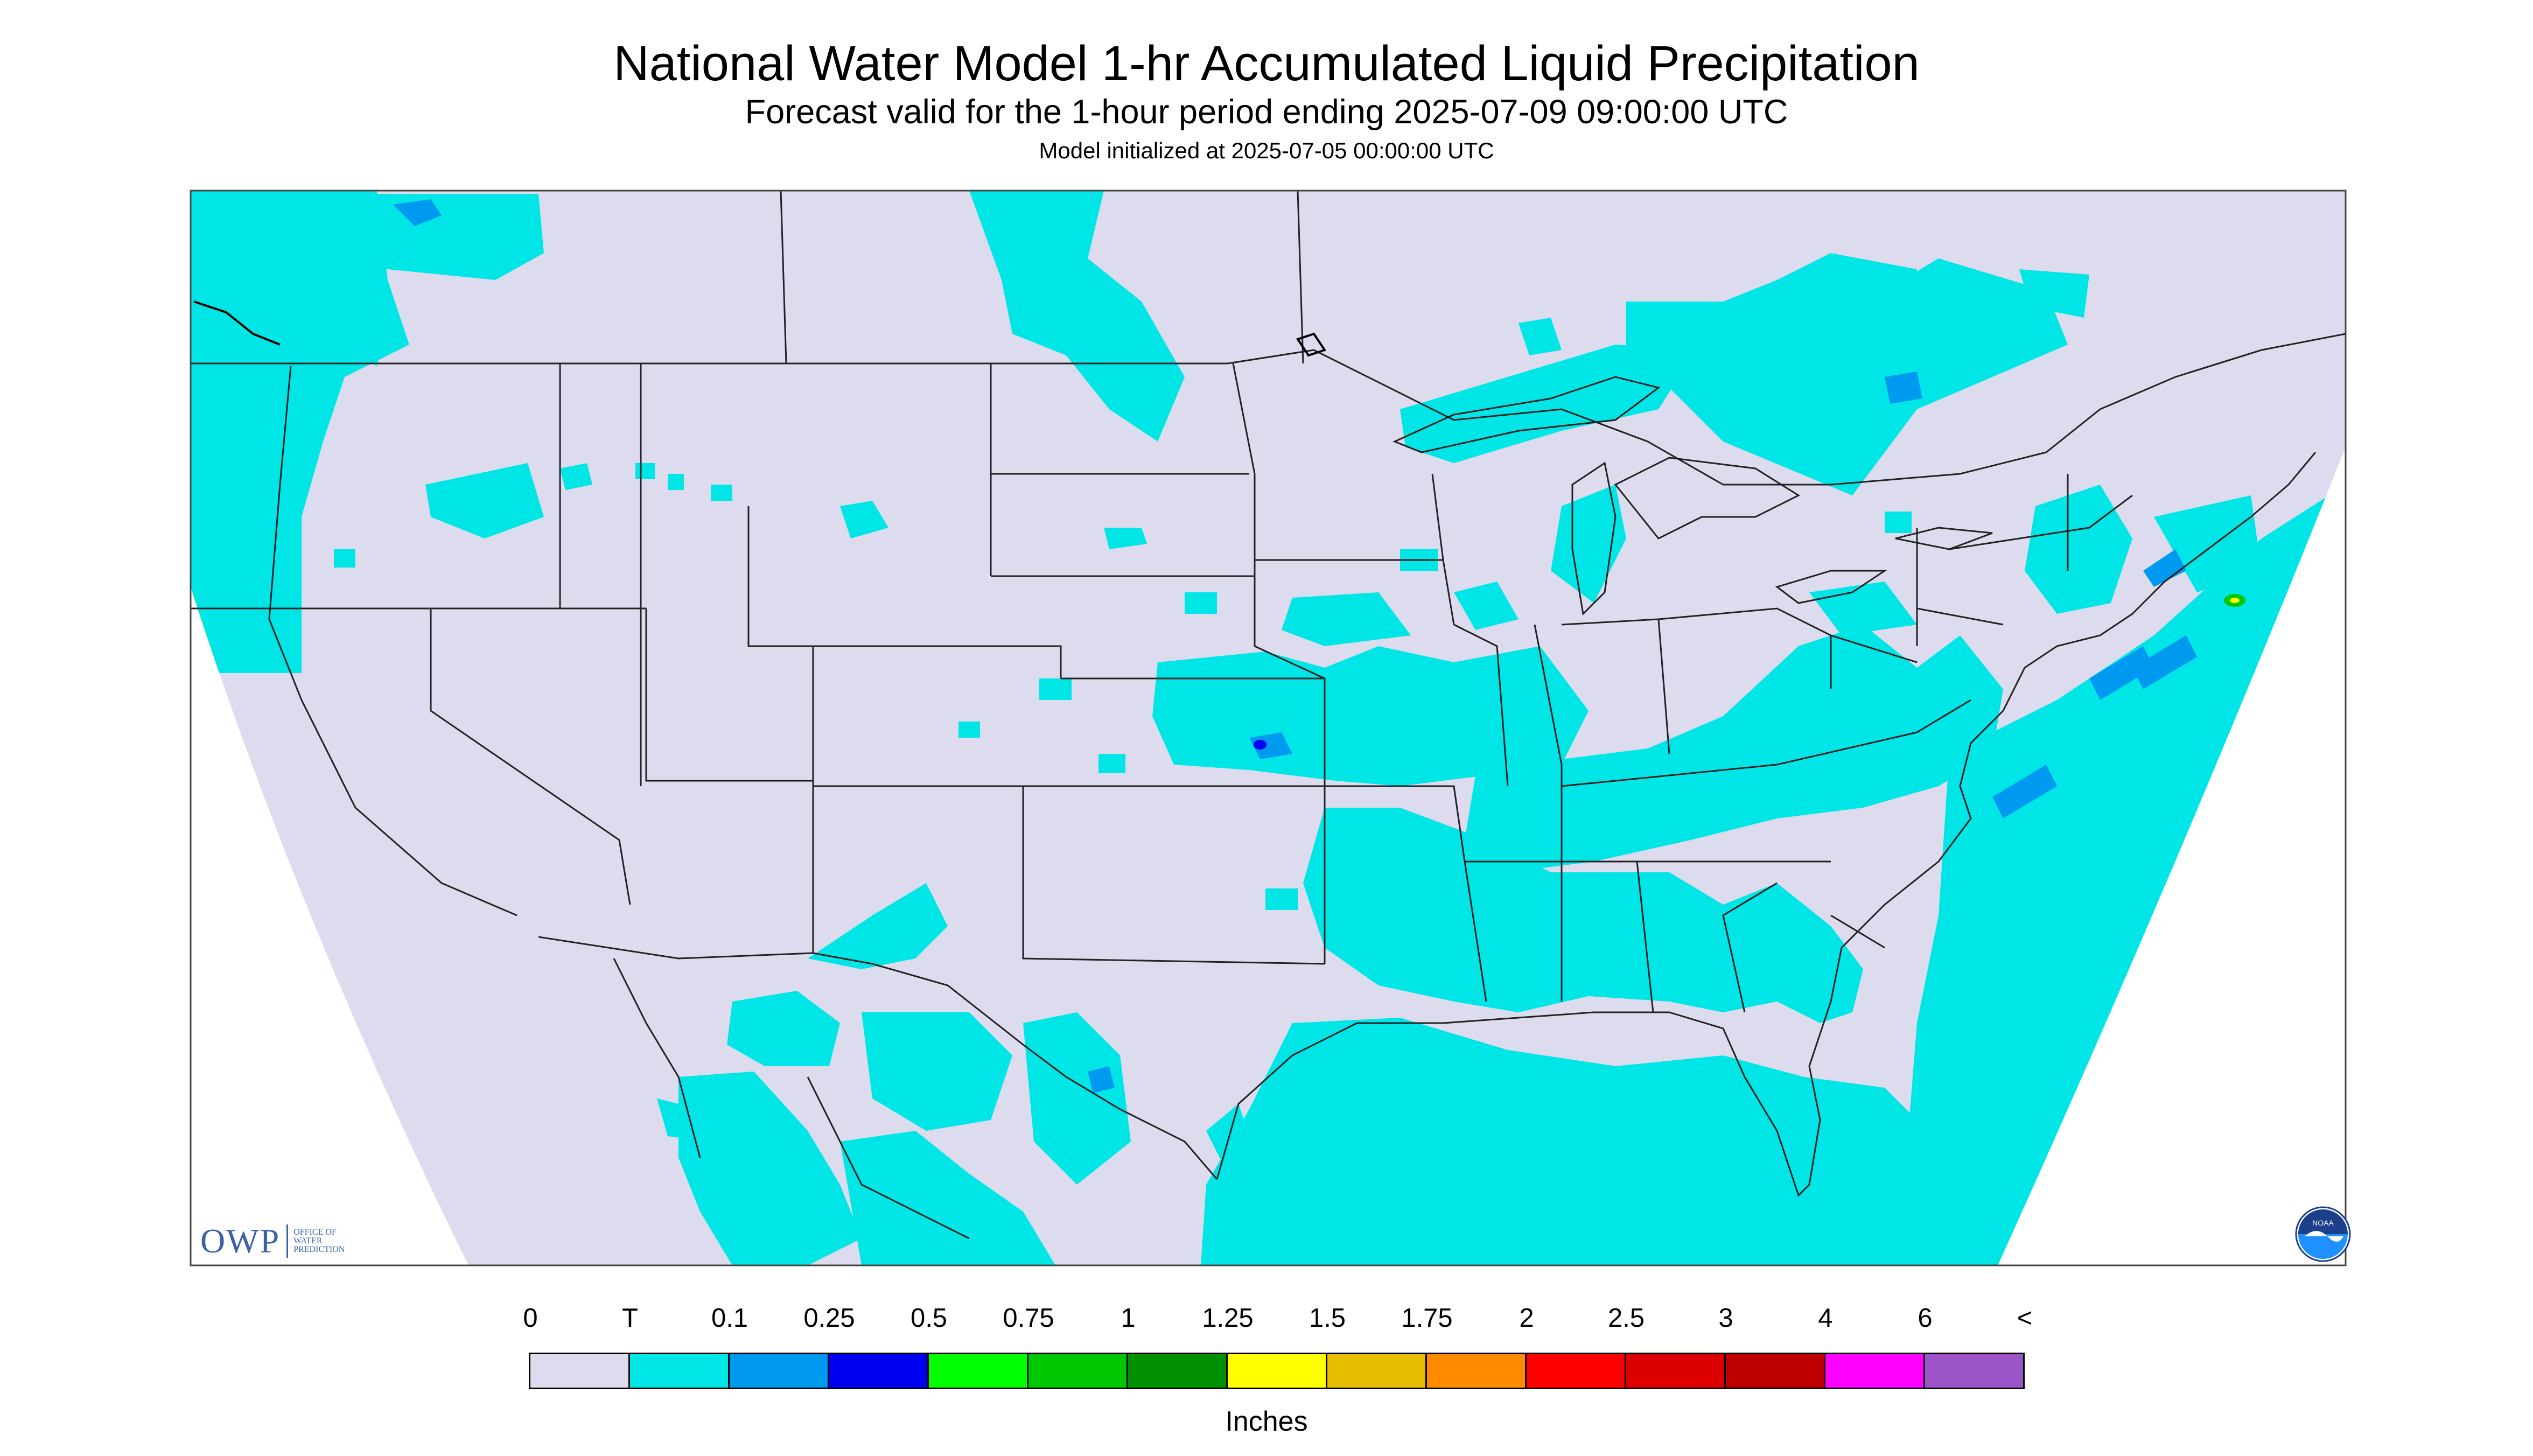  I want to click on legend-unit-label: Inches, so click(1266, 1421).